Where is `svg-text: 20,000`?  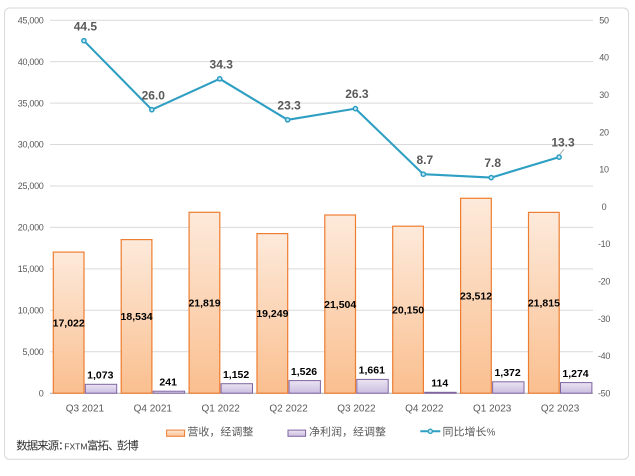 svg-text: 20,000 is located at coordinates (31, 228).